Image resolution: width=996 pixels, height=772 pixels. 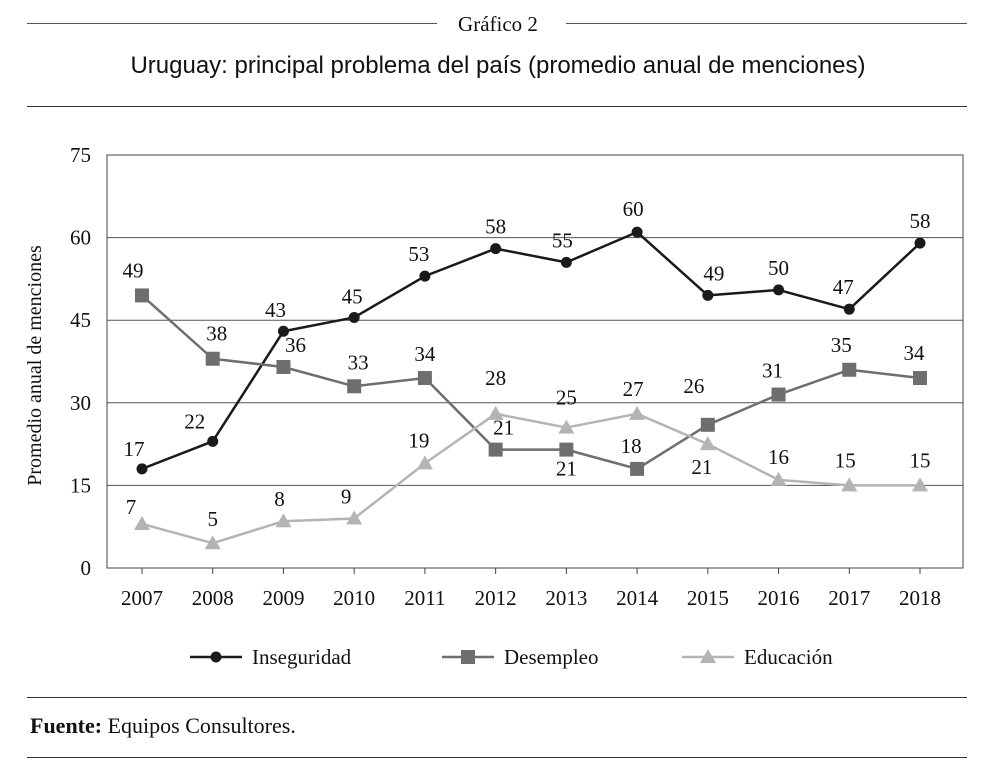 I want to click on x-tick-label: 2014, so click(x=637, y=598).